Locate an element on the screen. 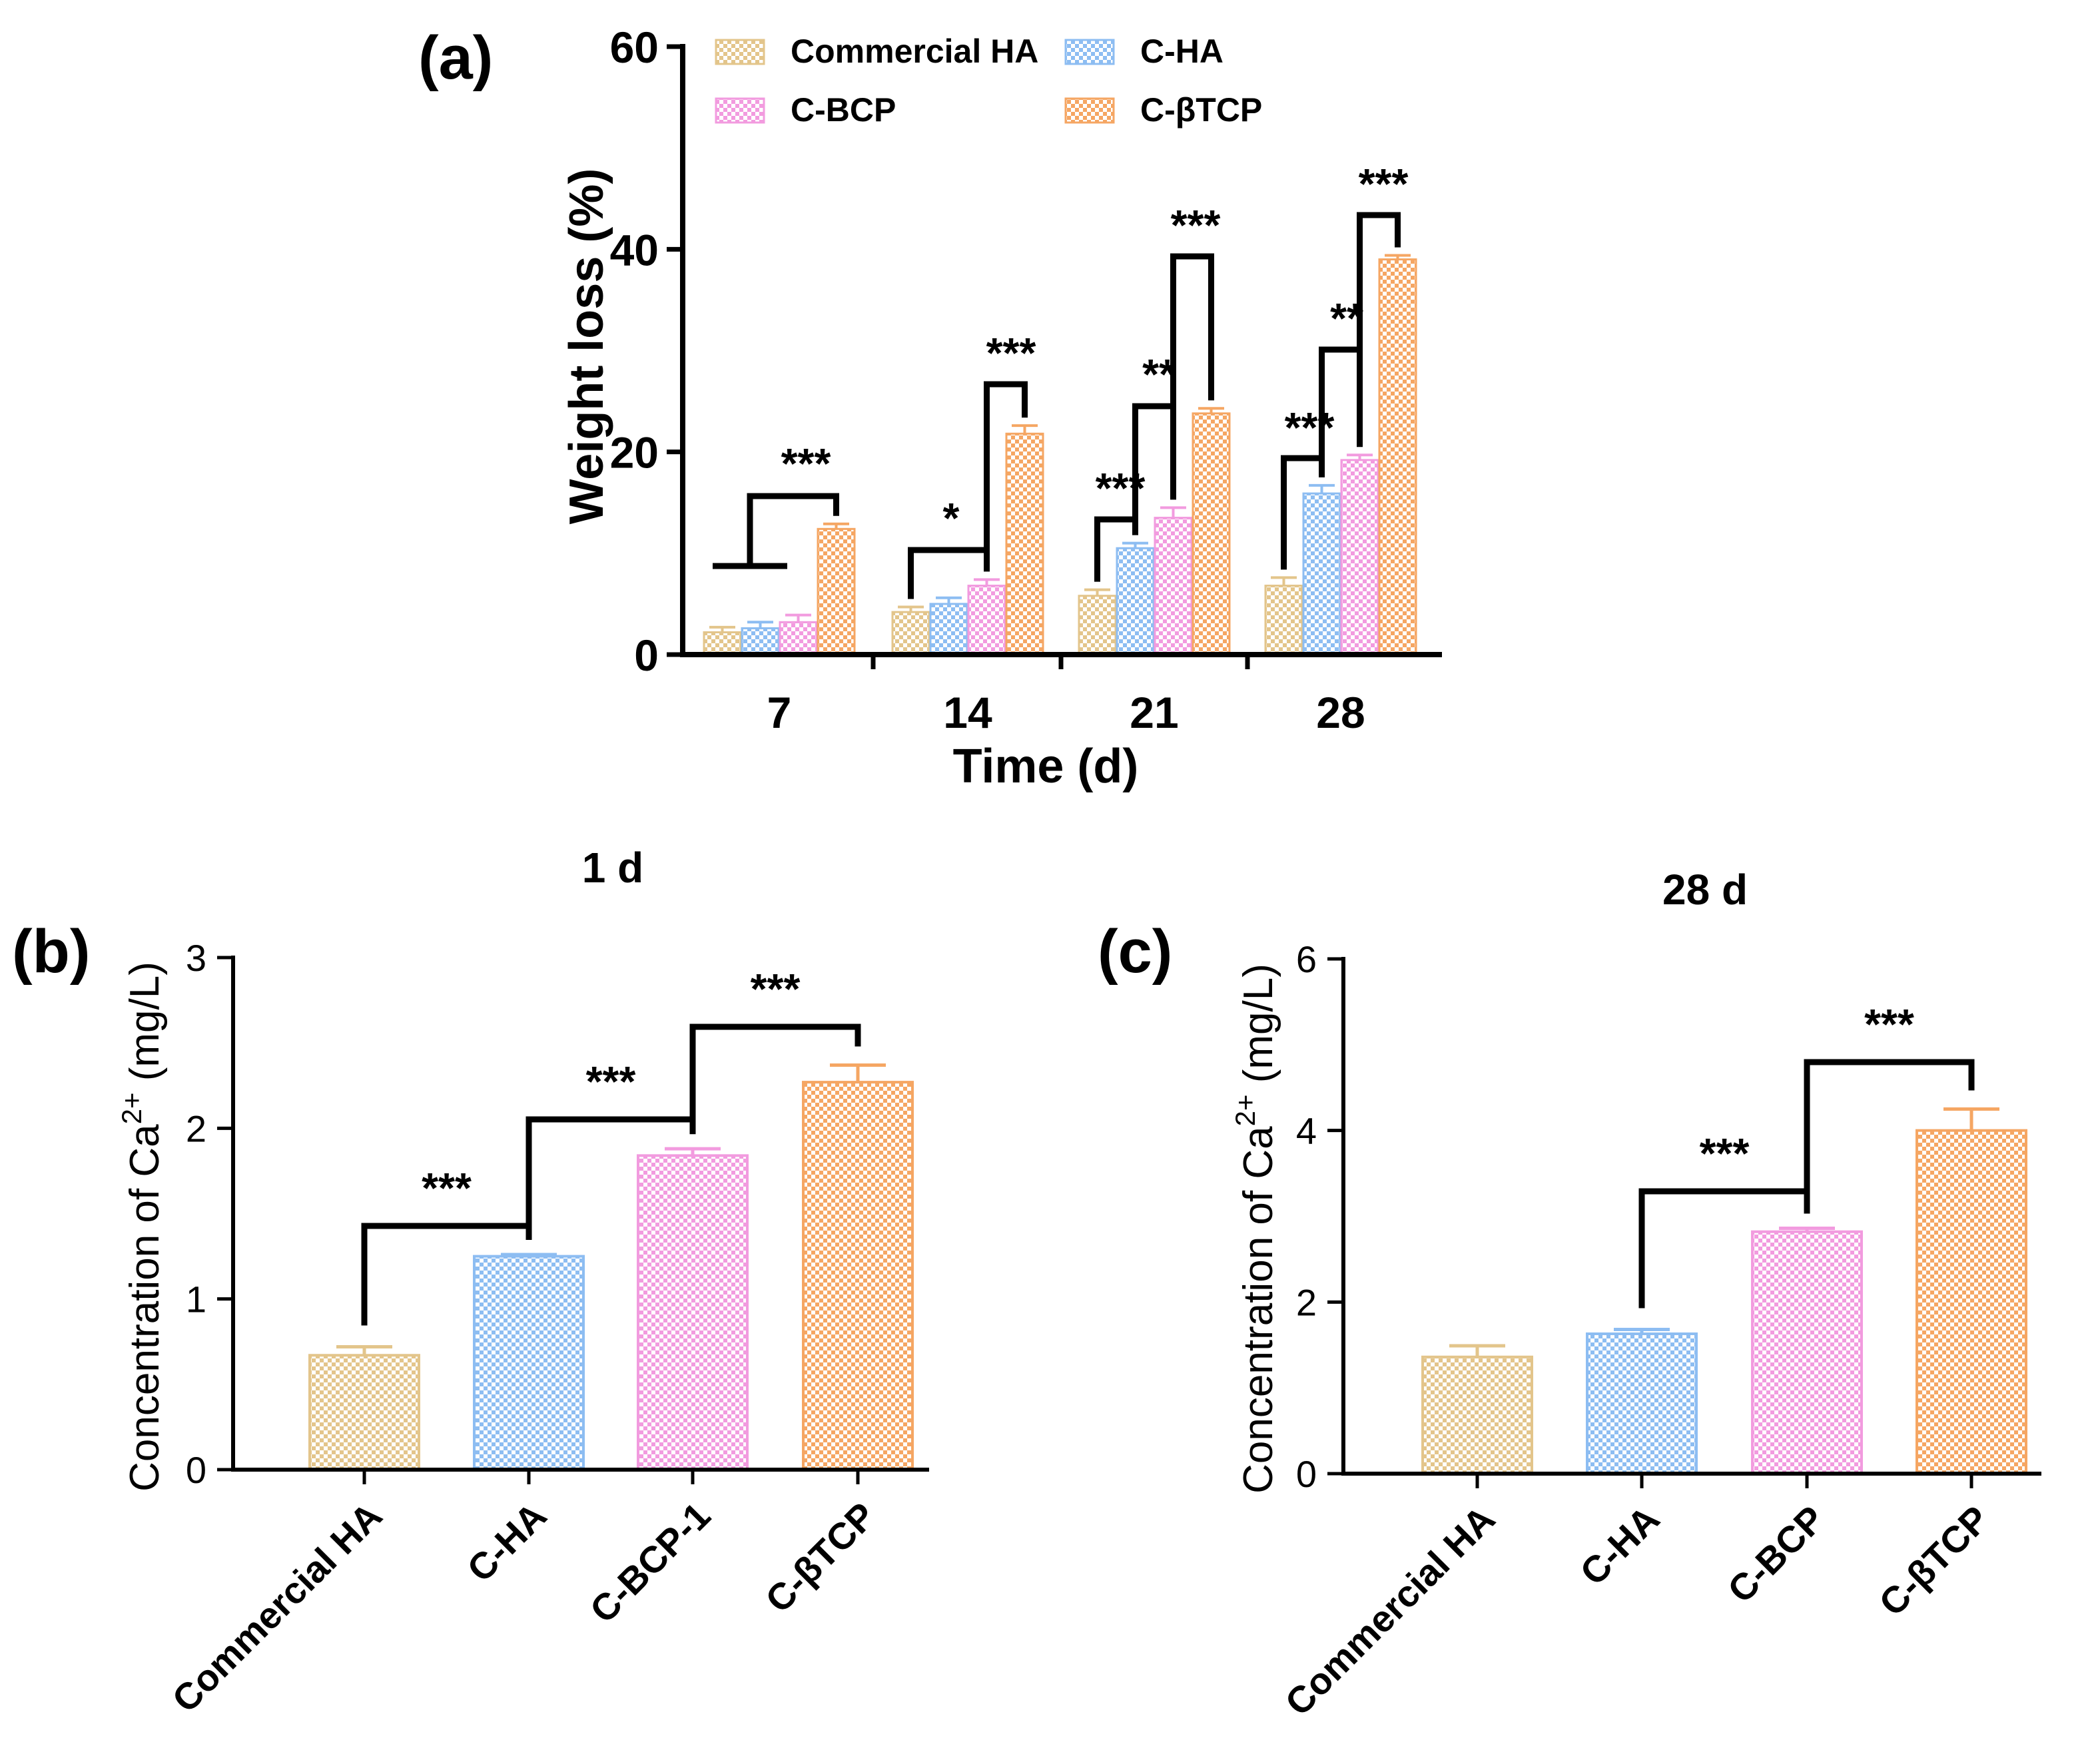  x-tick-label: 28 is located at coordinates (1340, 712).